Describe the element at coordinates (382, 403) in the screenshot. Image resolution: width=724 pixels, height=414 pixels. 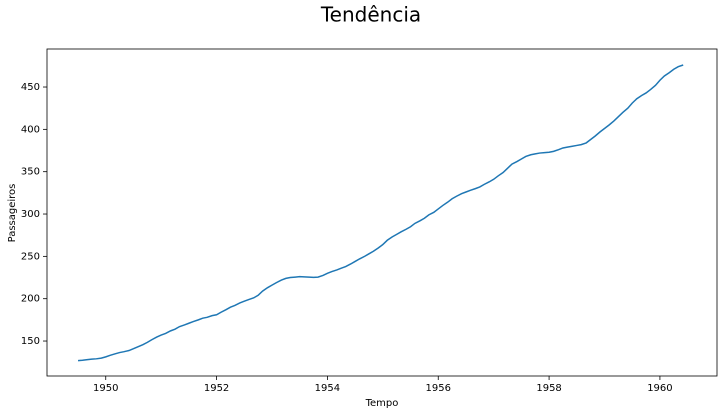
I see `x-axis-label: Tempo` at that location.